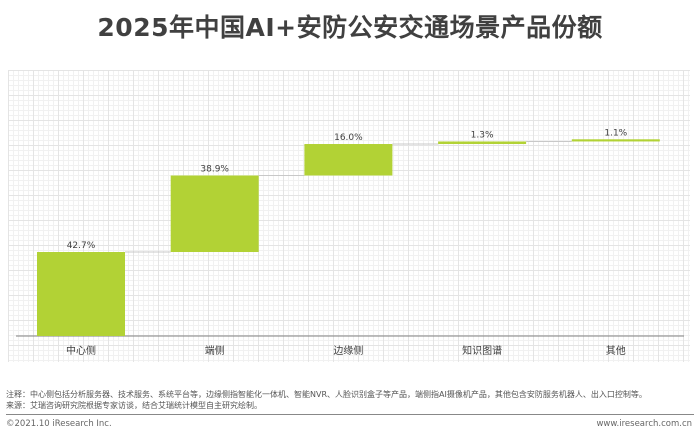  Describe the element at coordinates (615, 133) in the screenshot. I see `data-label: 1.1%` at that location.